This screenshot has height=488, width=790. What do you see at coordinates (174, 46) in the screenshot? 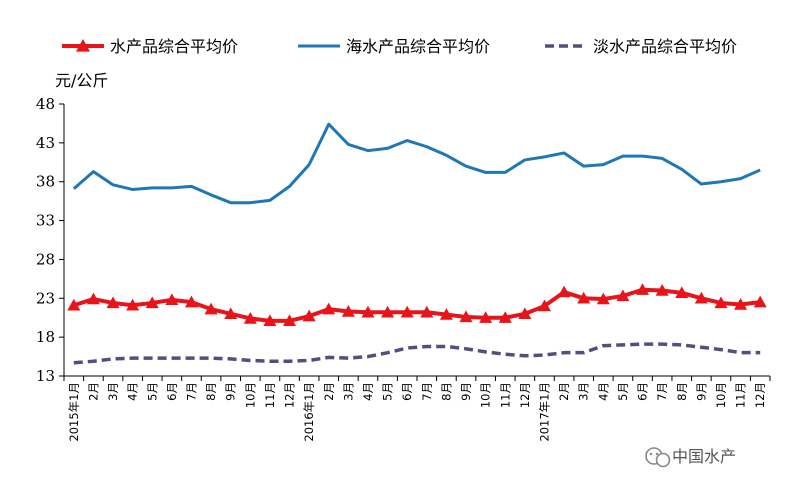
I see `legend-label: 水产品综合平均价` at bounding box center [174, 46].